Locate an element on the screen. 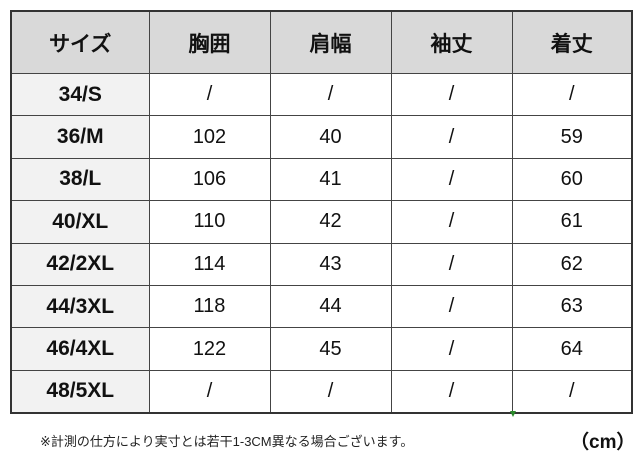 This screenshot has height=458, width=640. column-header: 着丈 is located at coordinates (572, 42).